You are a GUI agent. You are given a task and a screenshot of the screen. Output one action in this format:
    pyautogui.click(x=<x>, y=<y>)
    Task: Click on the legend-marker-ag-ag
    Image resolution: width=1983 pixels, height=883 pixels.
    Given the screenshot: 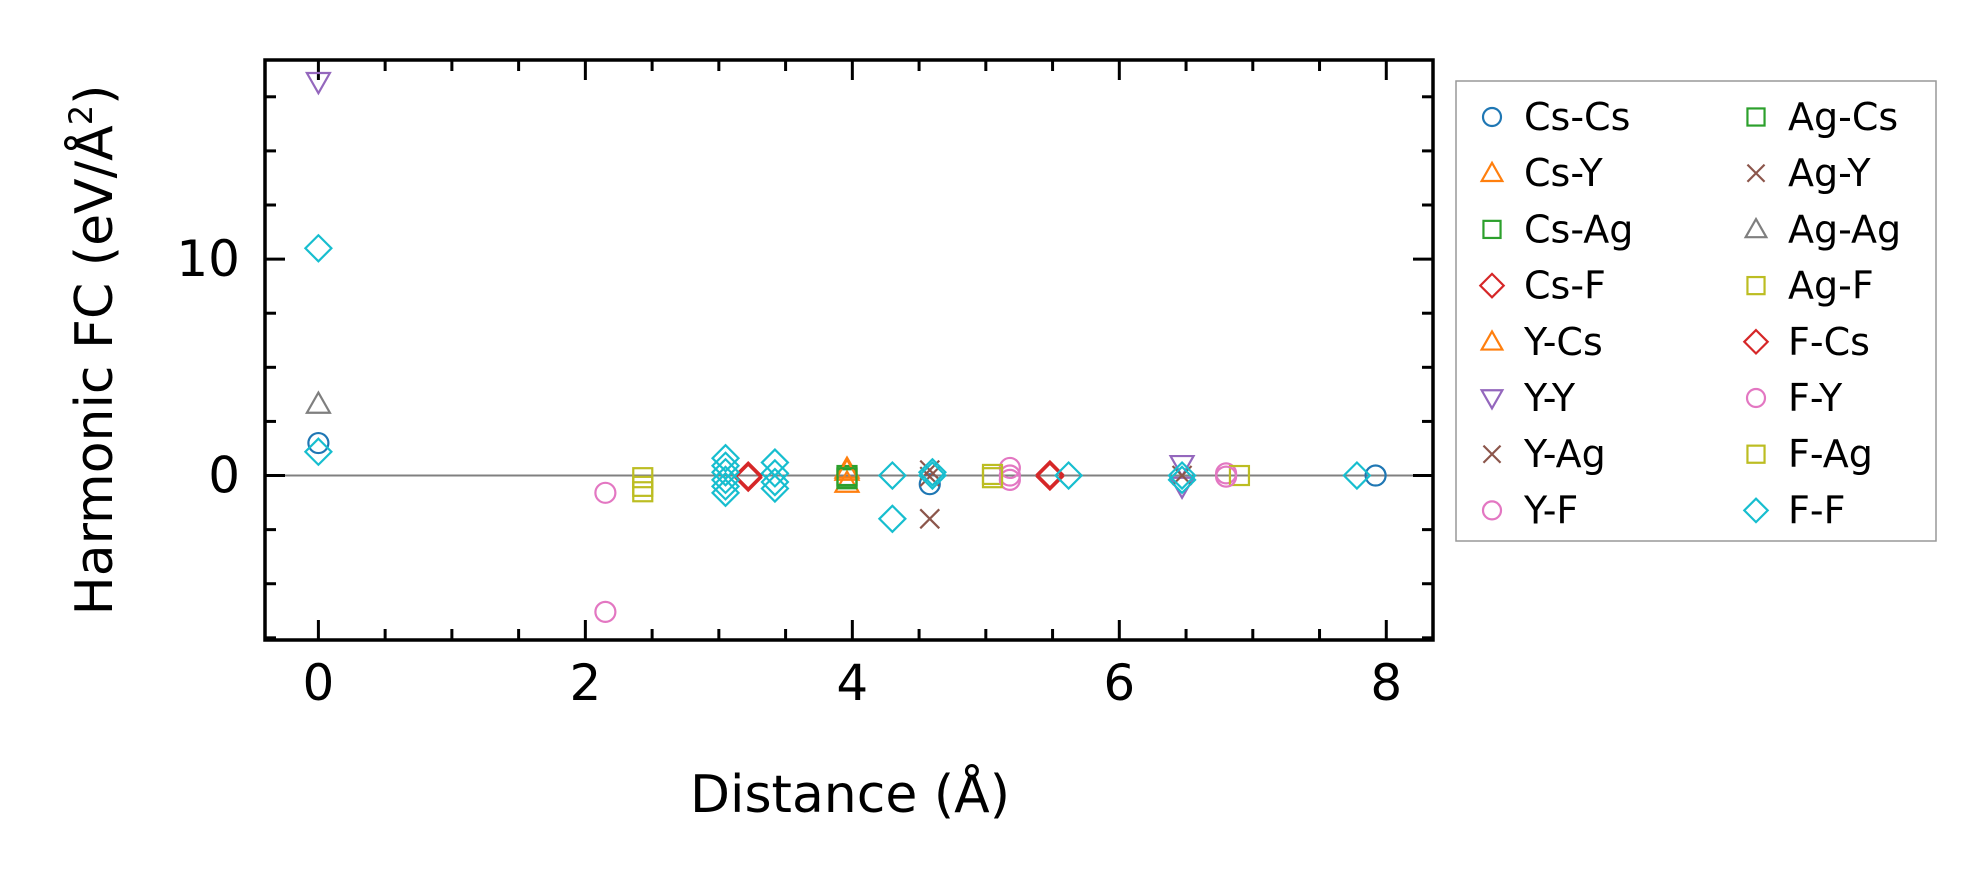 What is the action you would take?
    pyautogui.click(x=1756, y=227)
    